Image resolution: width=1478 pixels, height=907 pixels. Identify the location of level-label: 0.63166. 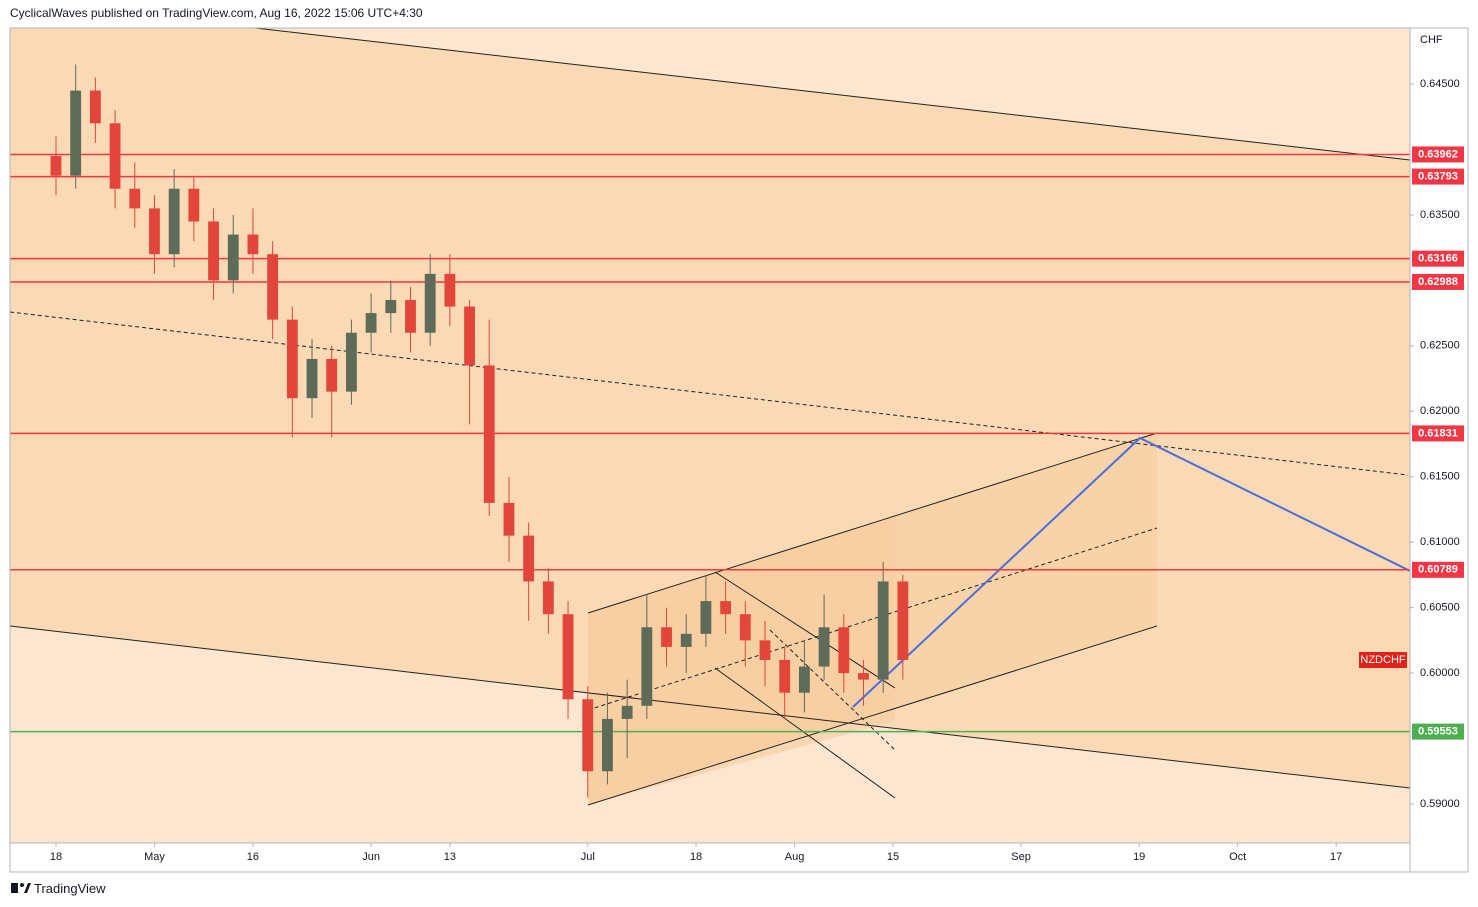
(1438, 259).